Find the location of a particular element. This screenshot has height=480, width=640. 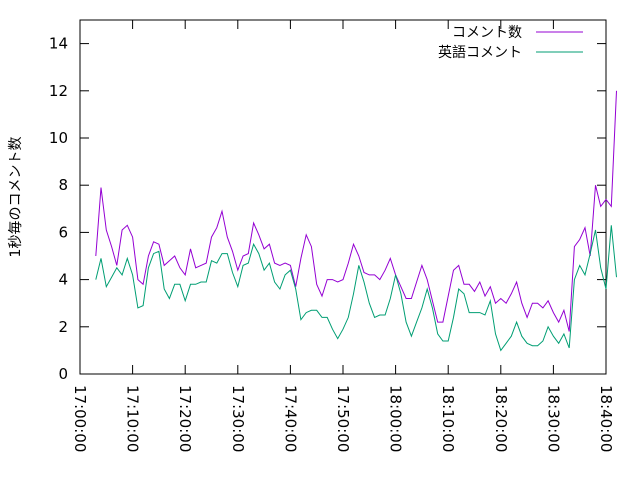

y-tick-label: 12 is located at coordinates (58, 91).